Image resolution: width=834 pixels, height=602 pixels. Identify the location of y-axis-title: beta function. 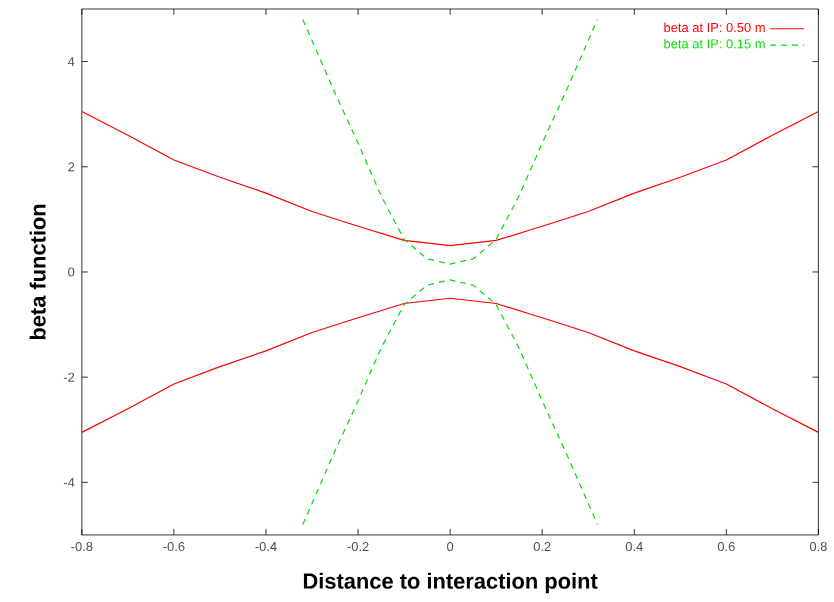
(37, 271).